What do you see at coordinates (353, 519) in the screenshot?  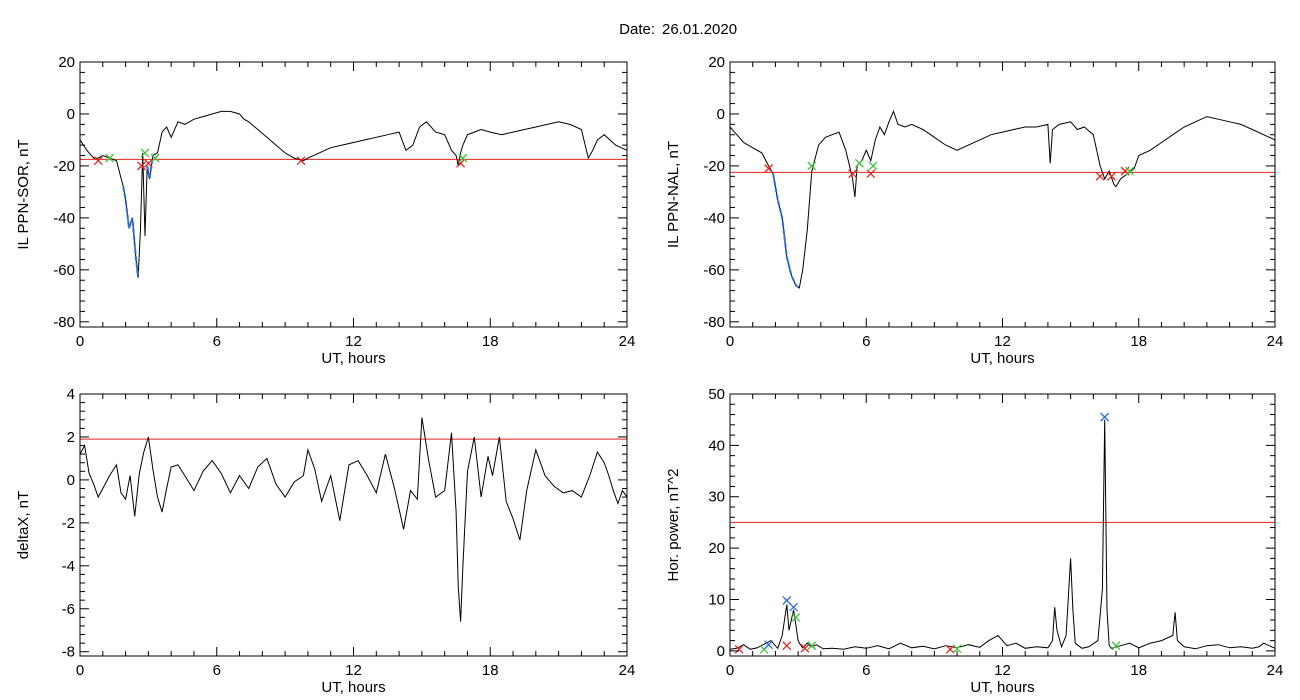 I see `series-line-deltax` at bounding box center [353, 519].